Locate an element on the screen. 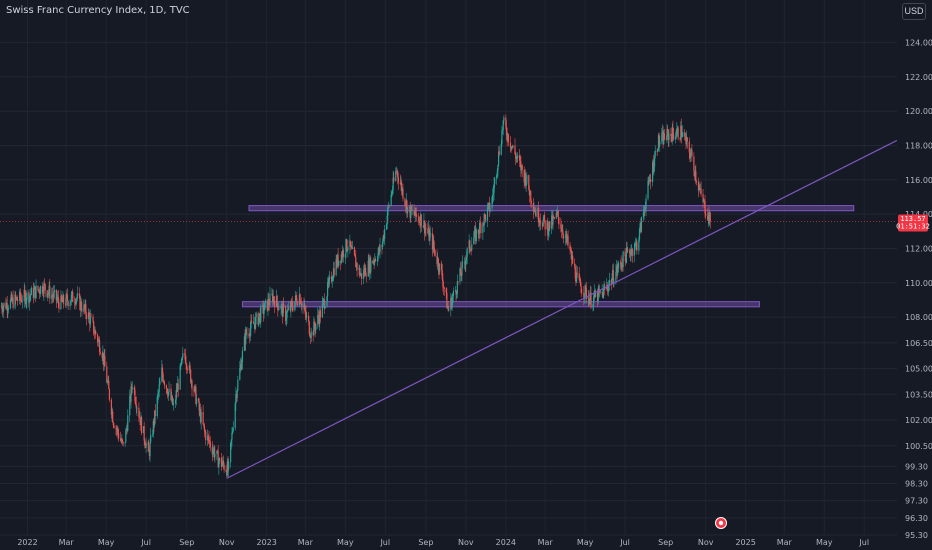 The height and width of the screenshot is (550, 932). currency-button: USD is located at coordinates (914, 11).